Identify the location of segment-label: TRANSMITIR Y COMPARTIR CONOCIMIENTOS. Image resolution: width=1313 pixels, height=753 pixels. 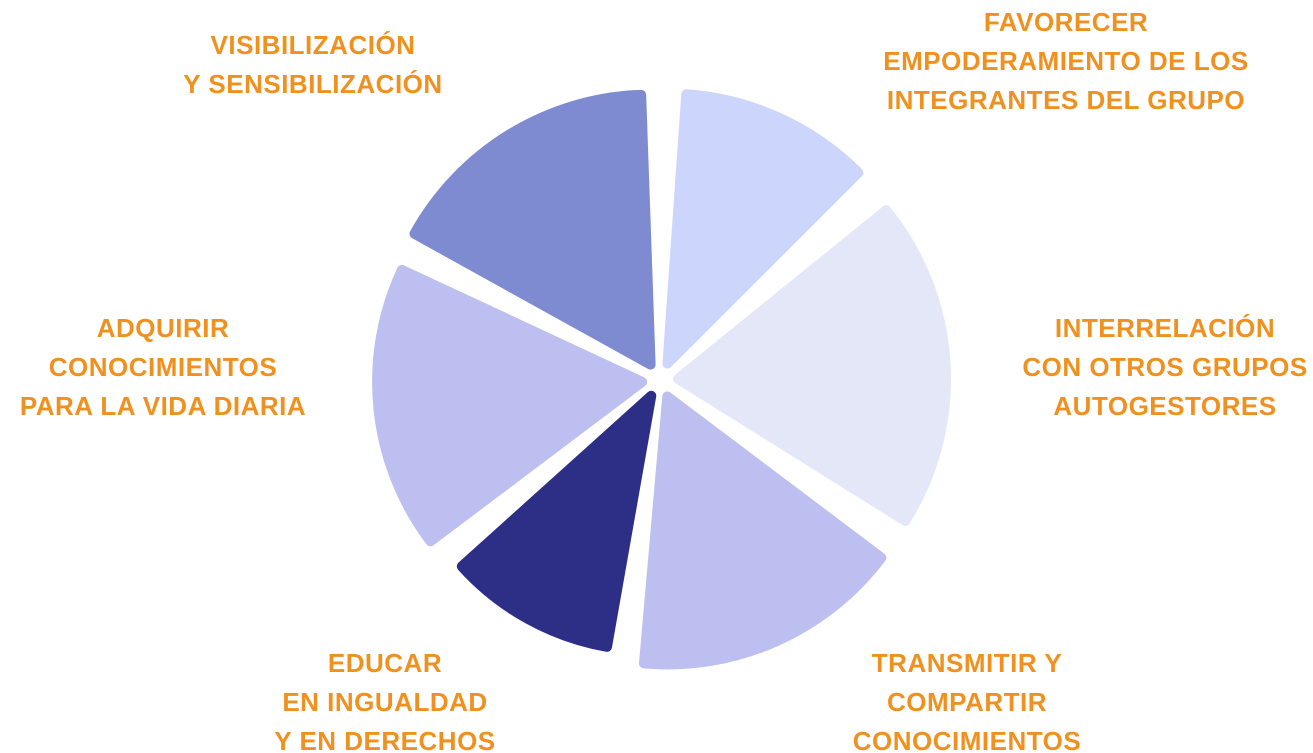
(967, 700).